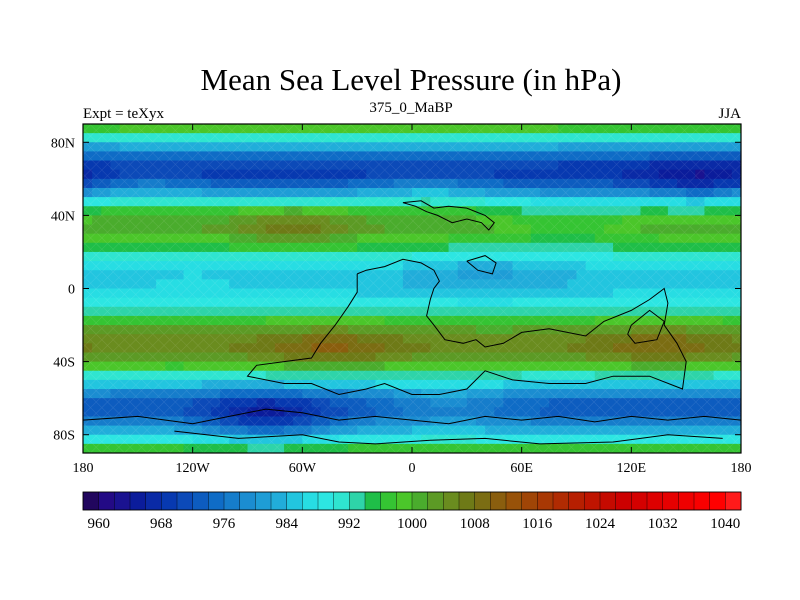 The height and width of the screenshot is (600, 800). Describe the element at coordinates (349, 524) in the screenshot. I see `colorbar-label: 992` at that location.